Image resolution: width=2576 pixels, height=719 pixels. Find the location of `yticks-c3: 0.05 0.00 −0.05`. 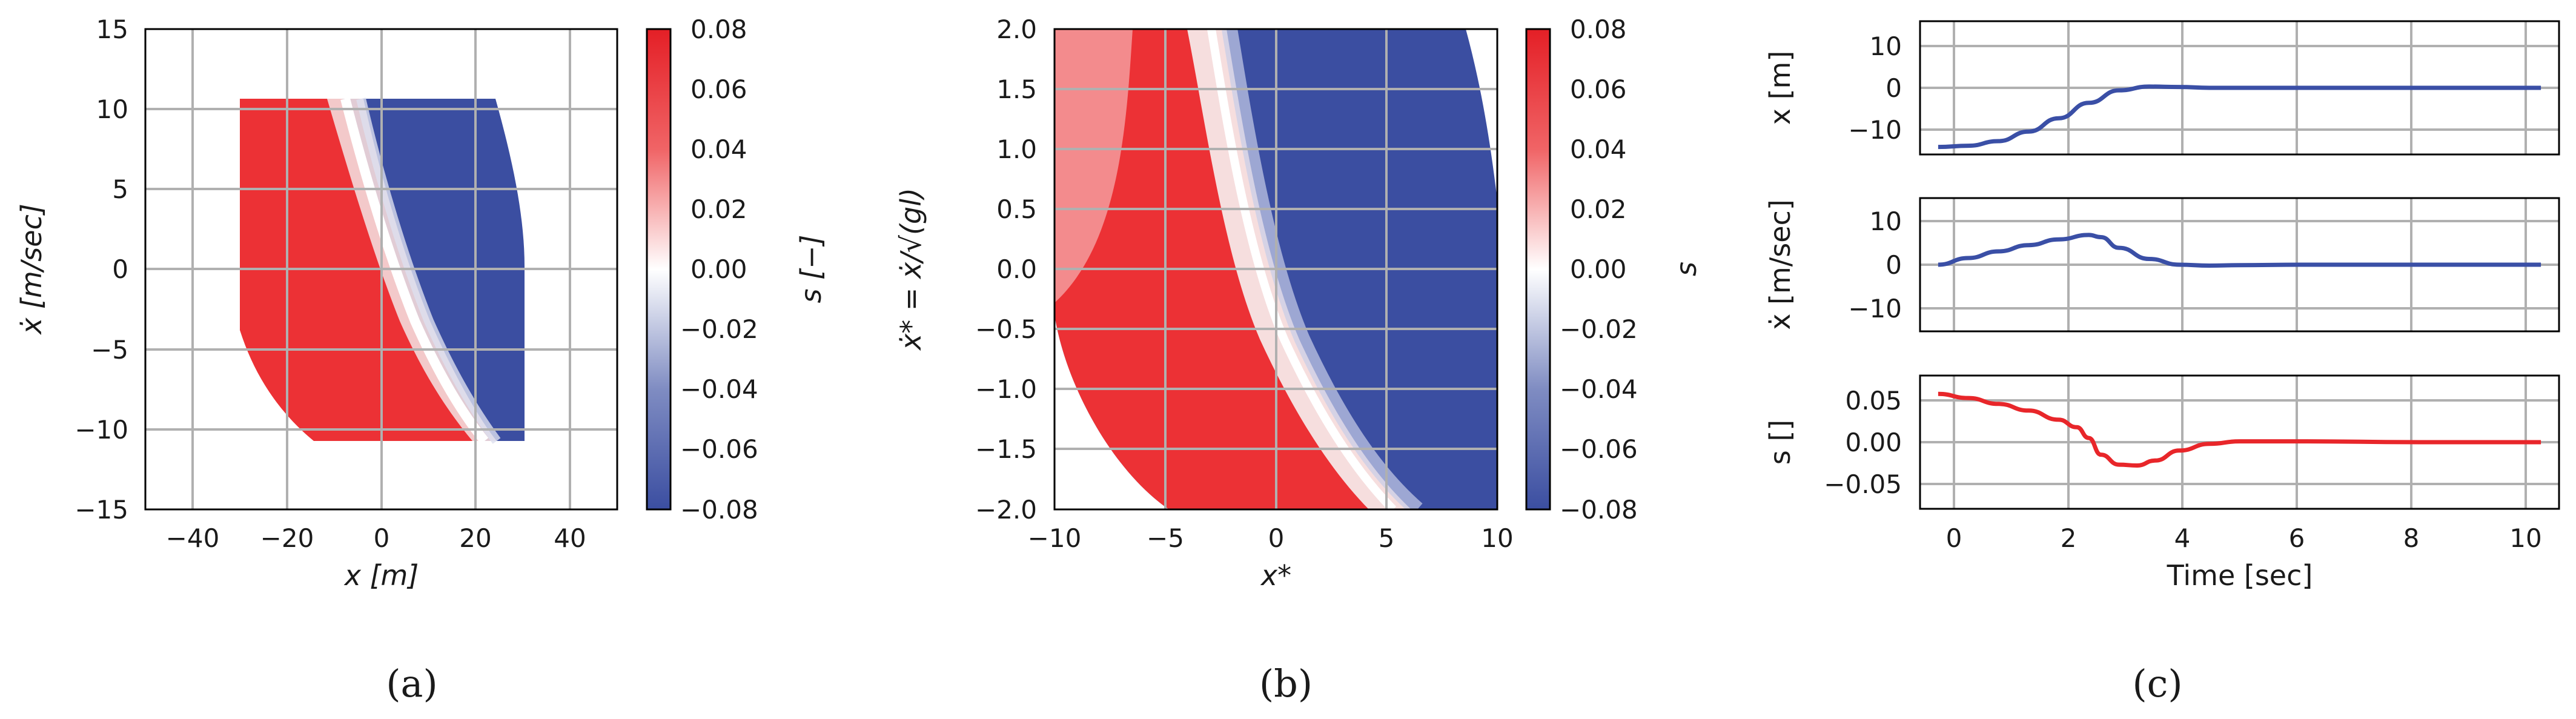

yticks-c3: 0.05 0.00 −0.05 is located at coordinates (1863, 442).